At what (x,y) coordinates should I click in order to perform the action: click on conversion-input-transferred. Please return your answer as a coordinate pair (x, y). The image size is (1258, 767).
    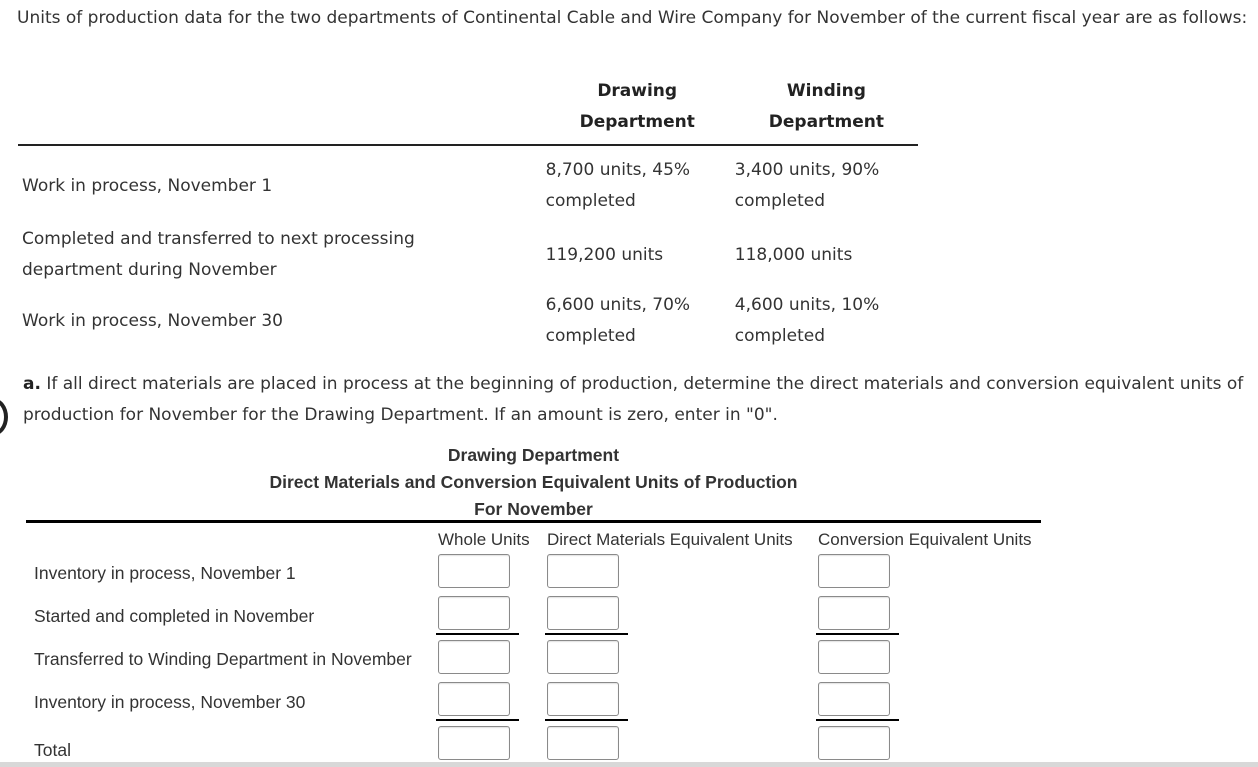
    Looking at the image, I should click on (854, 657).